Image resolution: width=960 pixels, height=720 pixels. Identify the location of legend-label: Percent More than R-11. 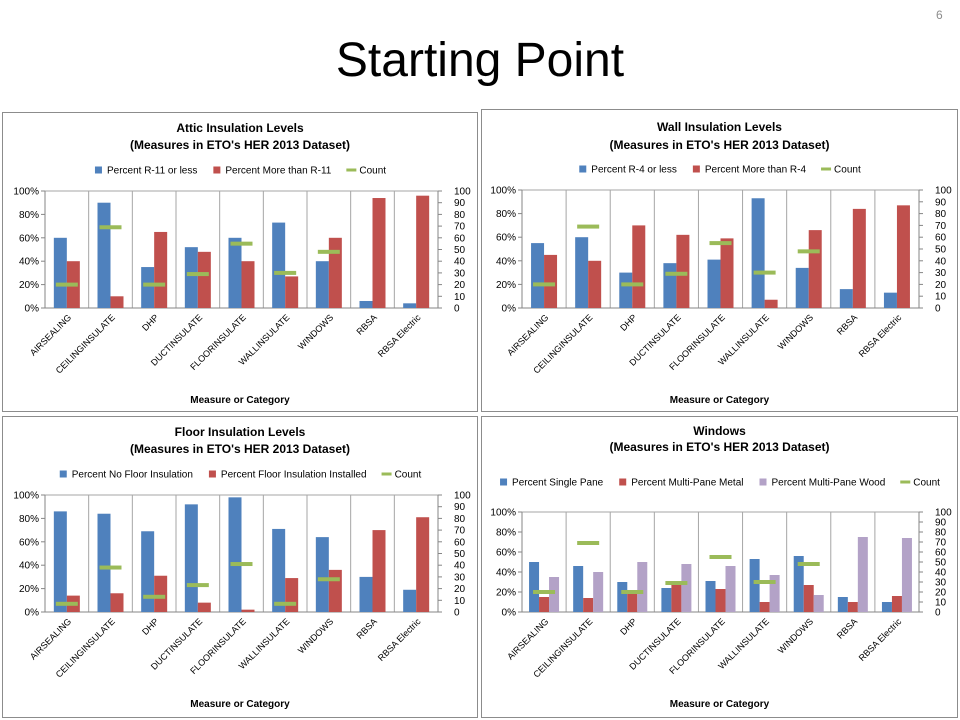
(278, 171).